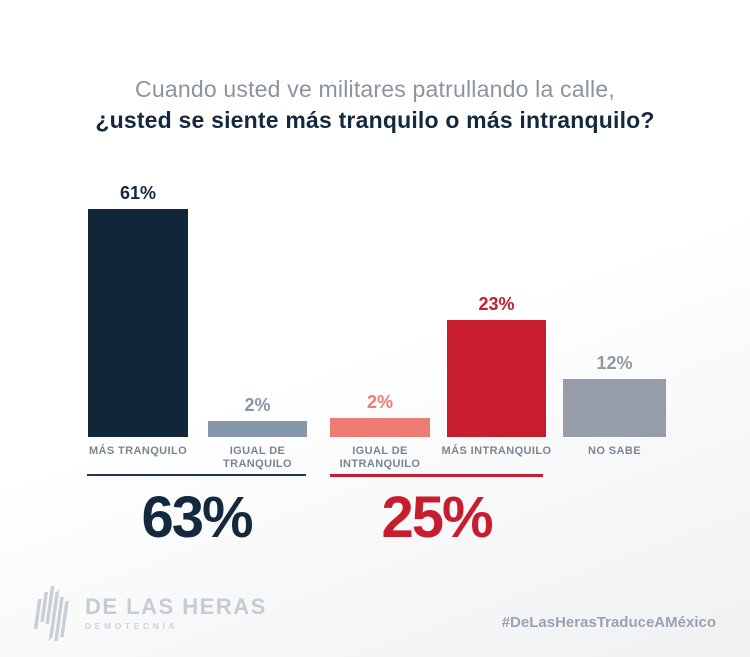 Image resolution: width=750 pixels, height=657 pixels. Describe the element at coordinates (614, 451) in the screenshot. I see `bar-category-label: NO SABE` at that location.